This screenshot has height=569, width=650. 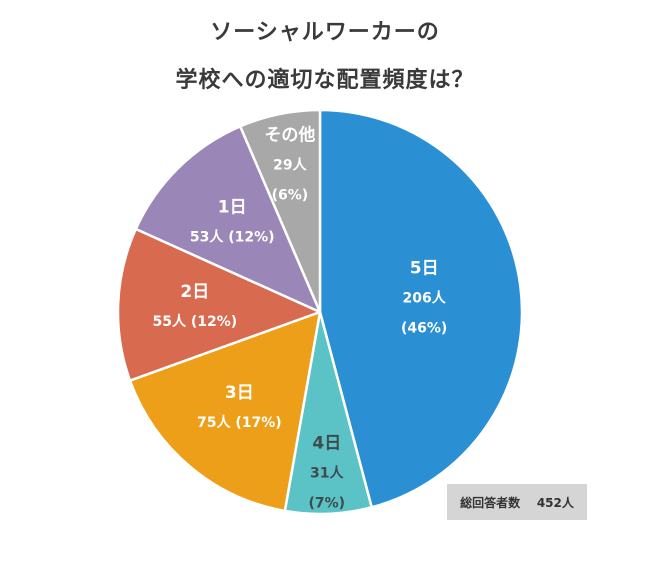 I want to click on chart-title-line1: ソーシャルワーカーの, so click(x=325, y=32).